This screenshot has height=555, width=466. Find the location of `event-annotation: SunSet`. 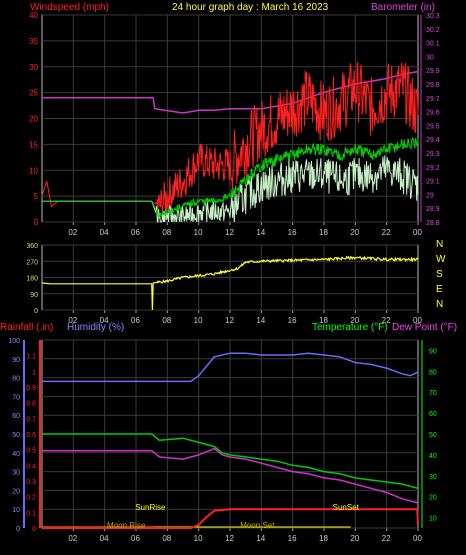

event-annotation: SunSet is located at coordinates (346, 507).